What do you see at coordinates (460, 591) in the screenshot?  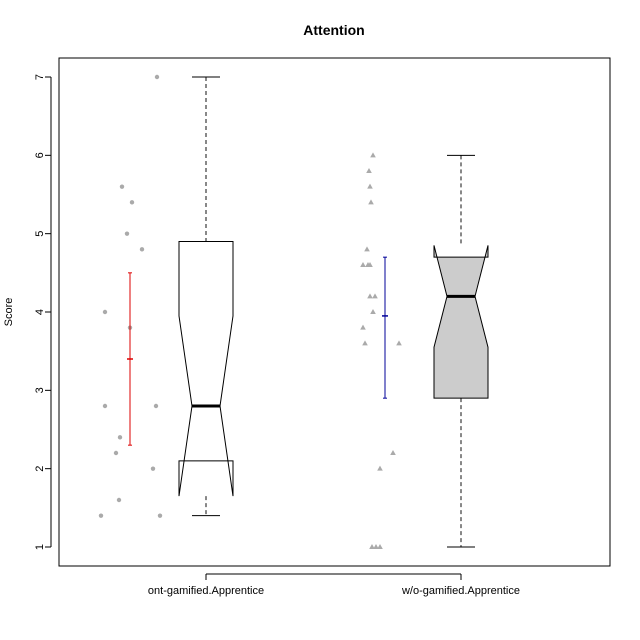 I see `x-tick-label: w/o-gamified.Apprentice` at bounding box center [460, 591].